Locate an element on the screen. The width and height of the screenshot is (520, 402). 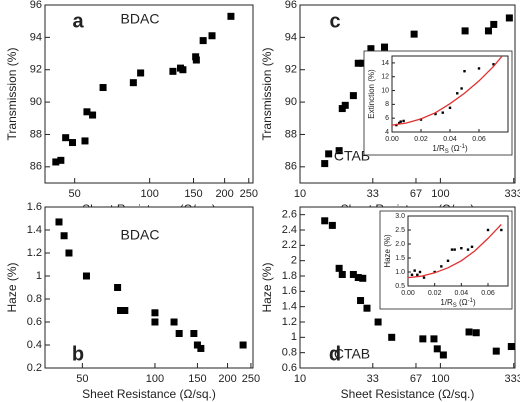
x-tick-label: 0.02 is located at coordinates (435, 293).